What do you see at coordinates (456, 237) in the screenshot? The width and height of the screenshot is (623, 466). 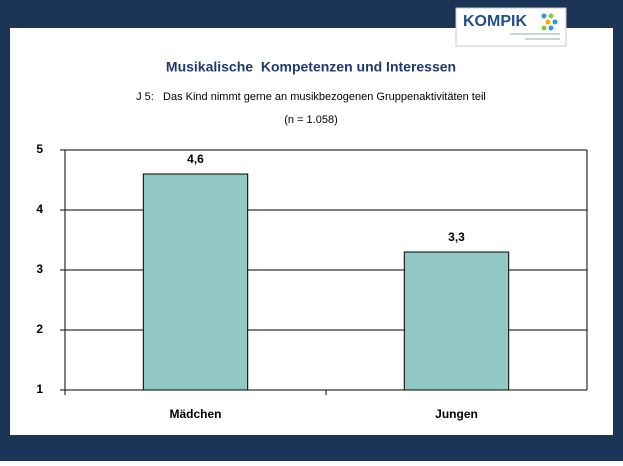 I see `data-label: 3,3` at bounding box center [456, 237].